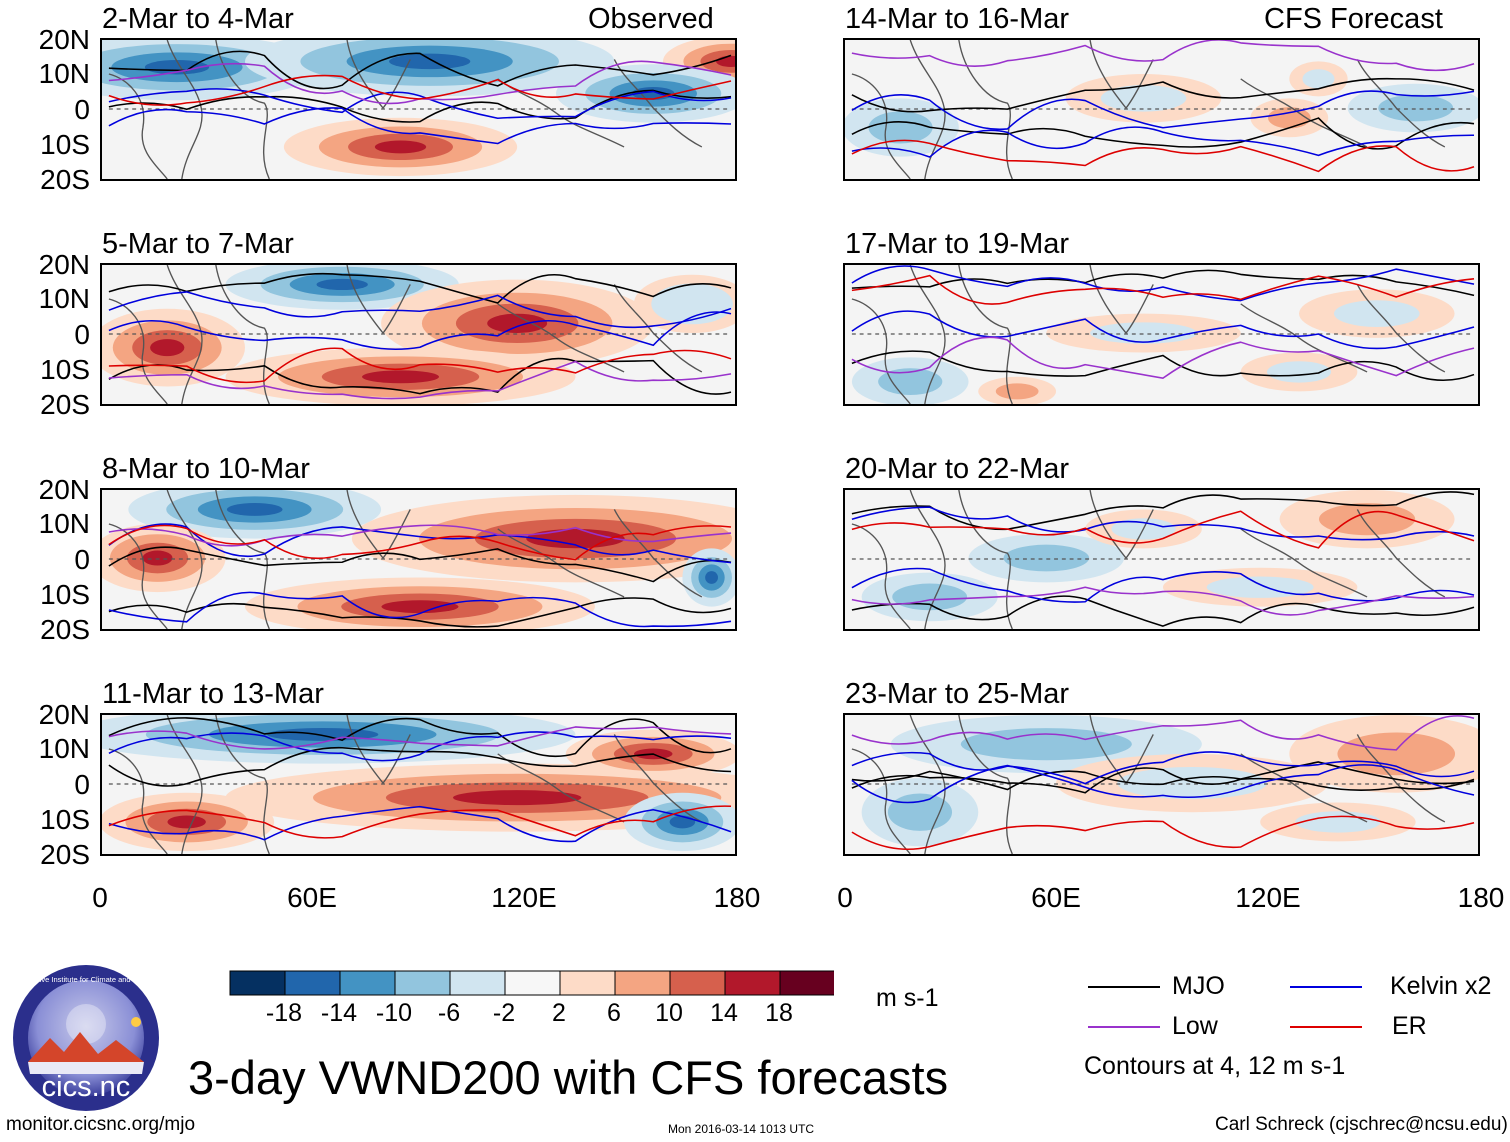  What do you see at coordinates (198, 244) in the screenshot?
I see `panel-title: 5-Mar to 7-Mar` at bounding box center [198, 244].